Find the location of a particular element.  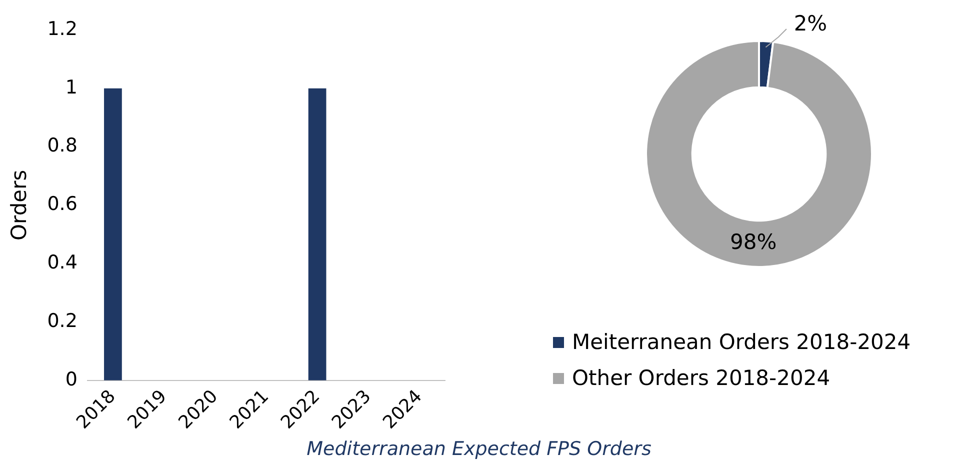

legend-label: Meiterranean Orders 2018-2024 is located at coordinates (741, 342).